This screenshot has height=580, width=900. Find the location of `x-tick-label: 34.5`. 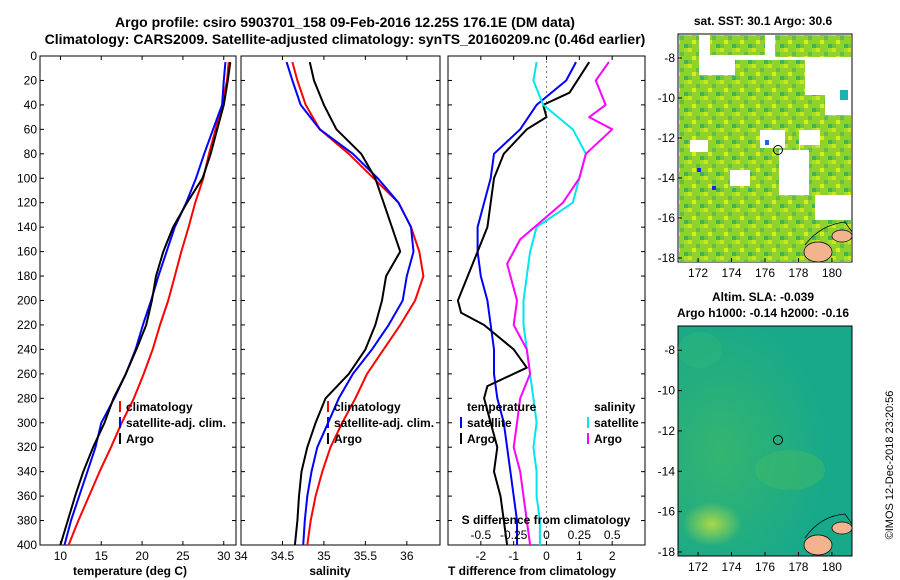

x-tick-label: 34.5 is located at coordinates (283, 556).